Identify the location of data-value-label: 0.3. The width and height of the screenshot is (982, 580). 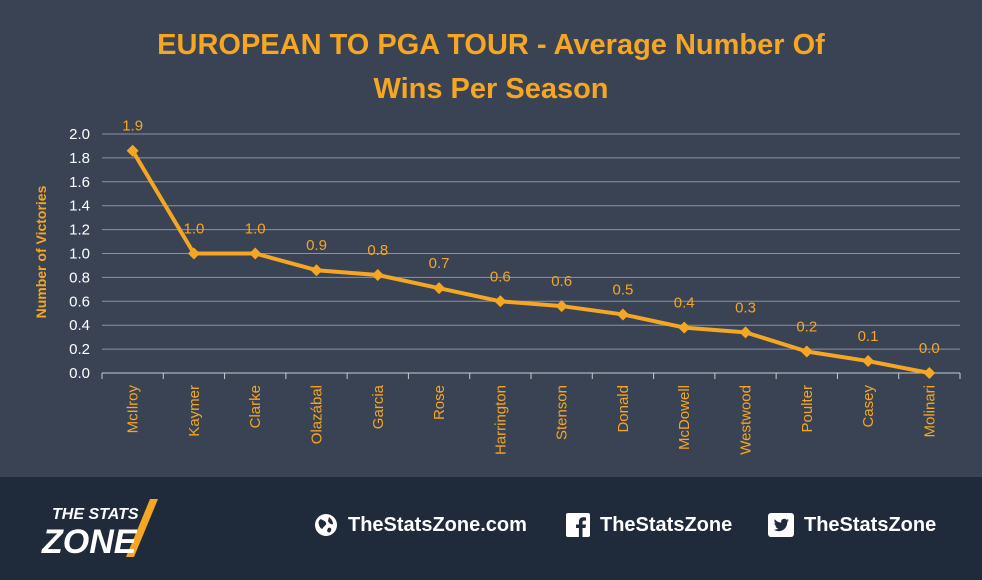
(745, 307).